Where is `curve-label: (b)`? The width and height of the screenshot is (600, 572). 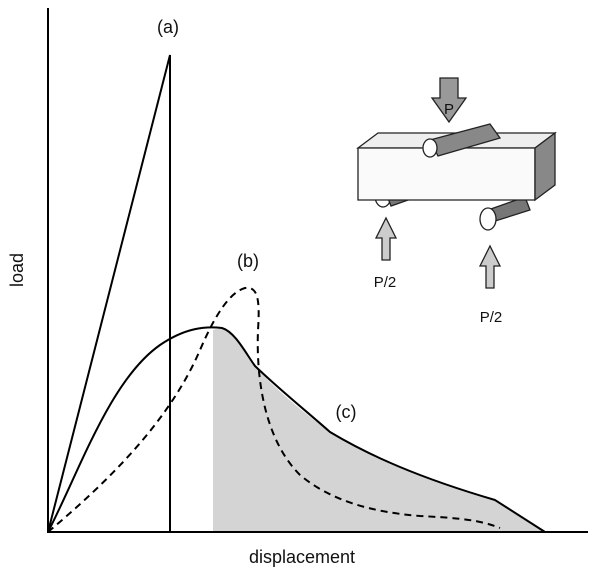
curve-label: (b) is located at coordinates (248, 261).